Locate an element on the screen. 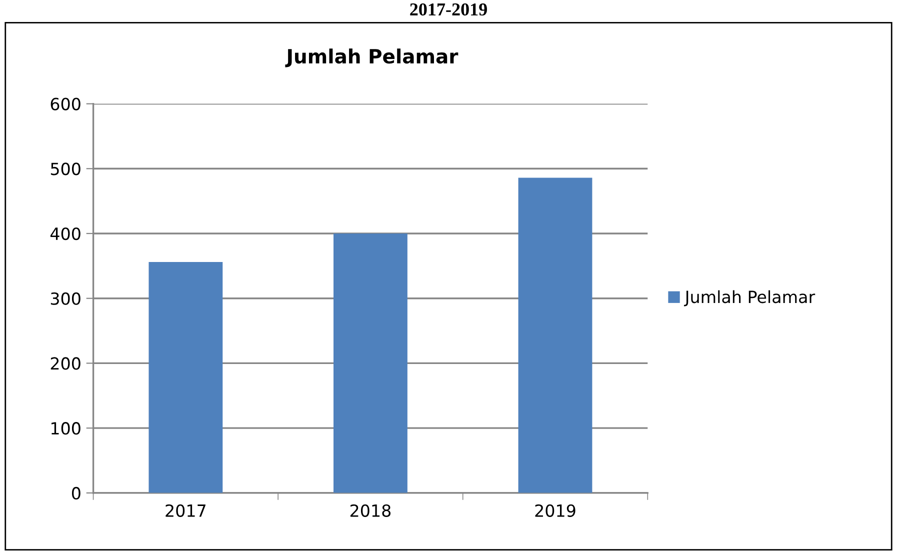  y-tick-label: 600 is located at coordinates (65, 104).